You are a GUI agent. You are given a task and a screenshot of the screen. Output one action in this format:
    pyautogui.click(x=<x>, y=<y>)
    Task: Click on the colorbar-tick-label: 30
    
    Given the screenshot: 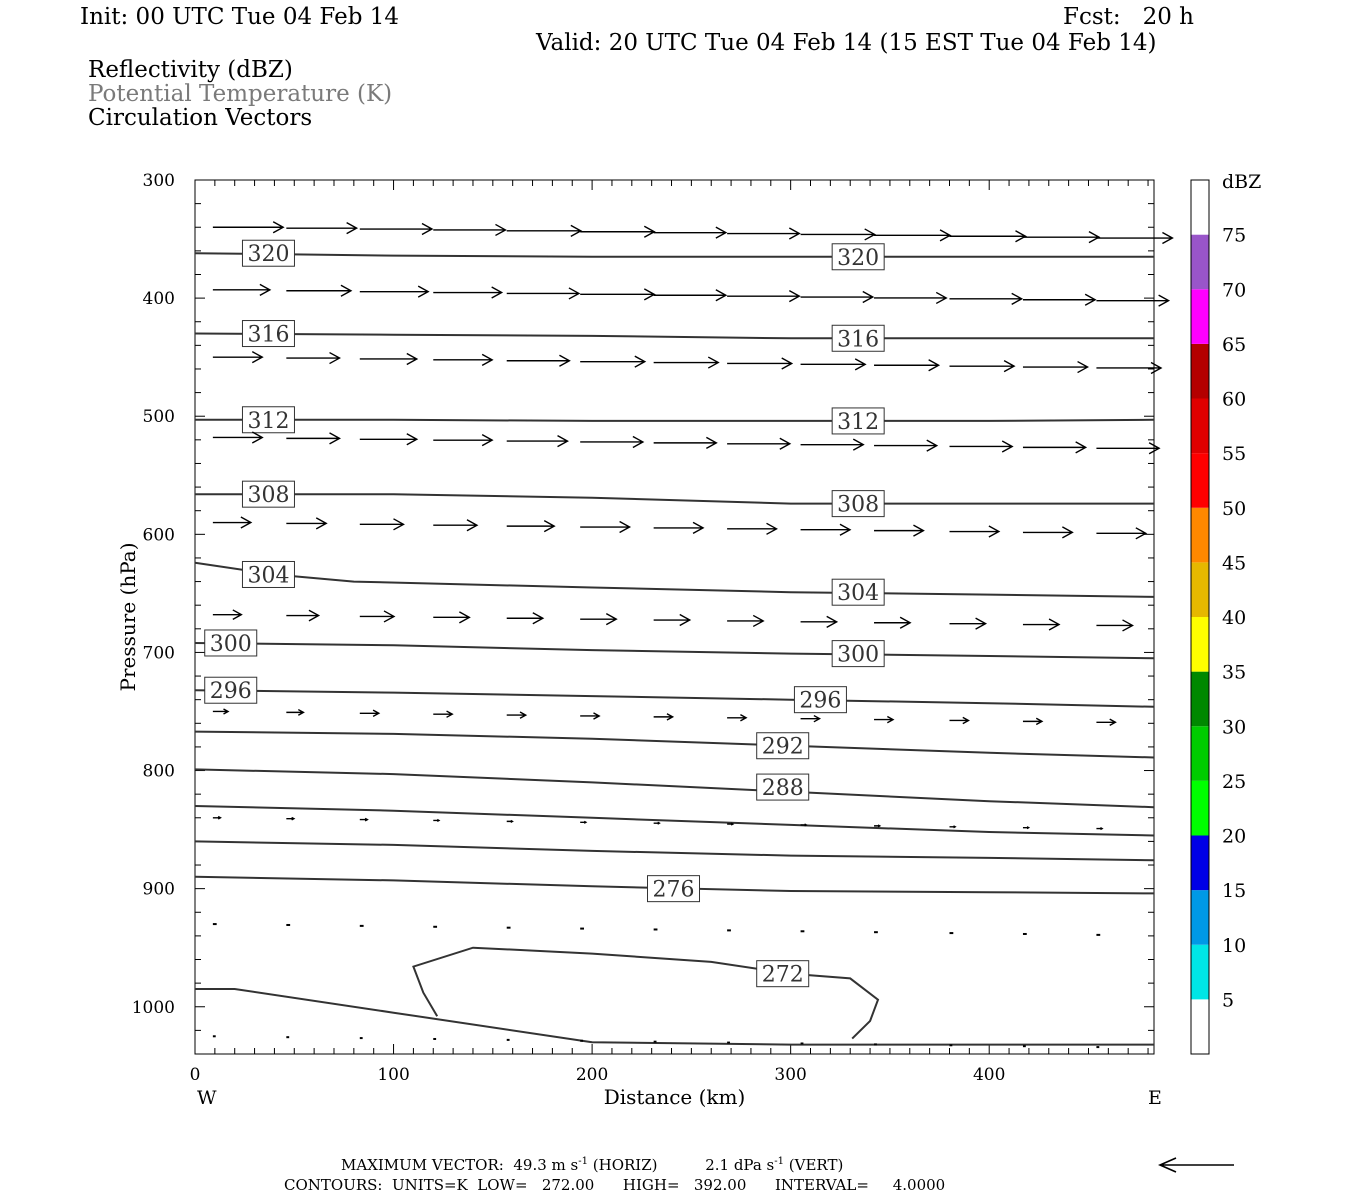 What is the action you would take?
    pyautogui.click(x=1234, y=727)
    